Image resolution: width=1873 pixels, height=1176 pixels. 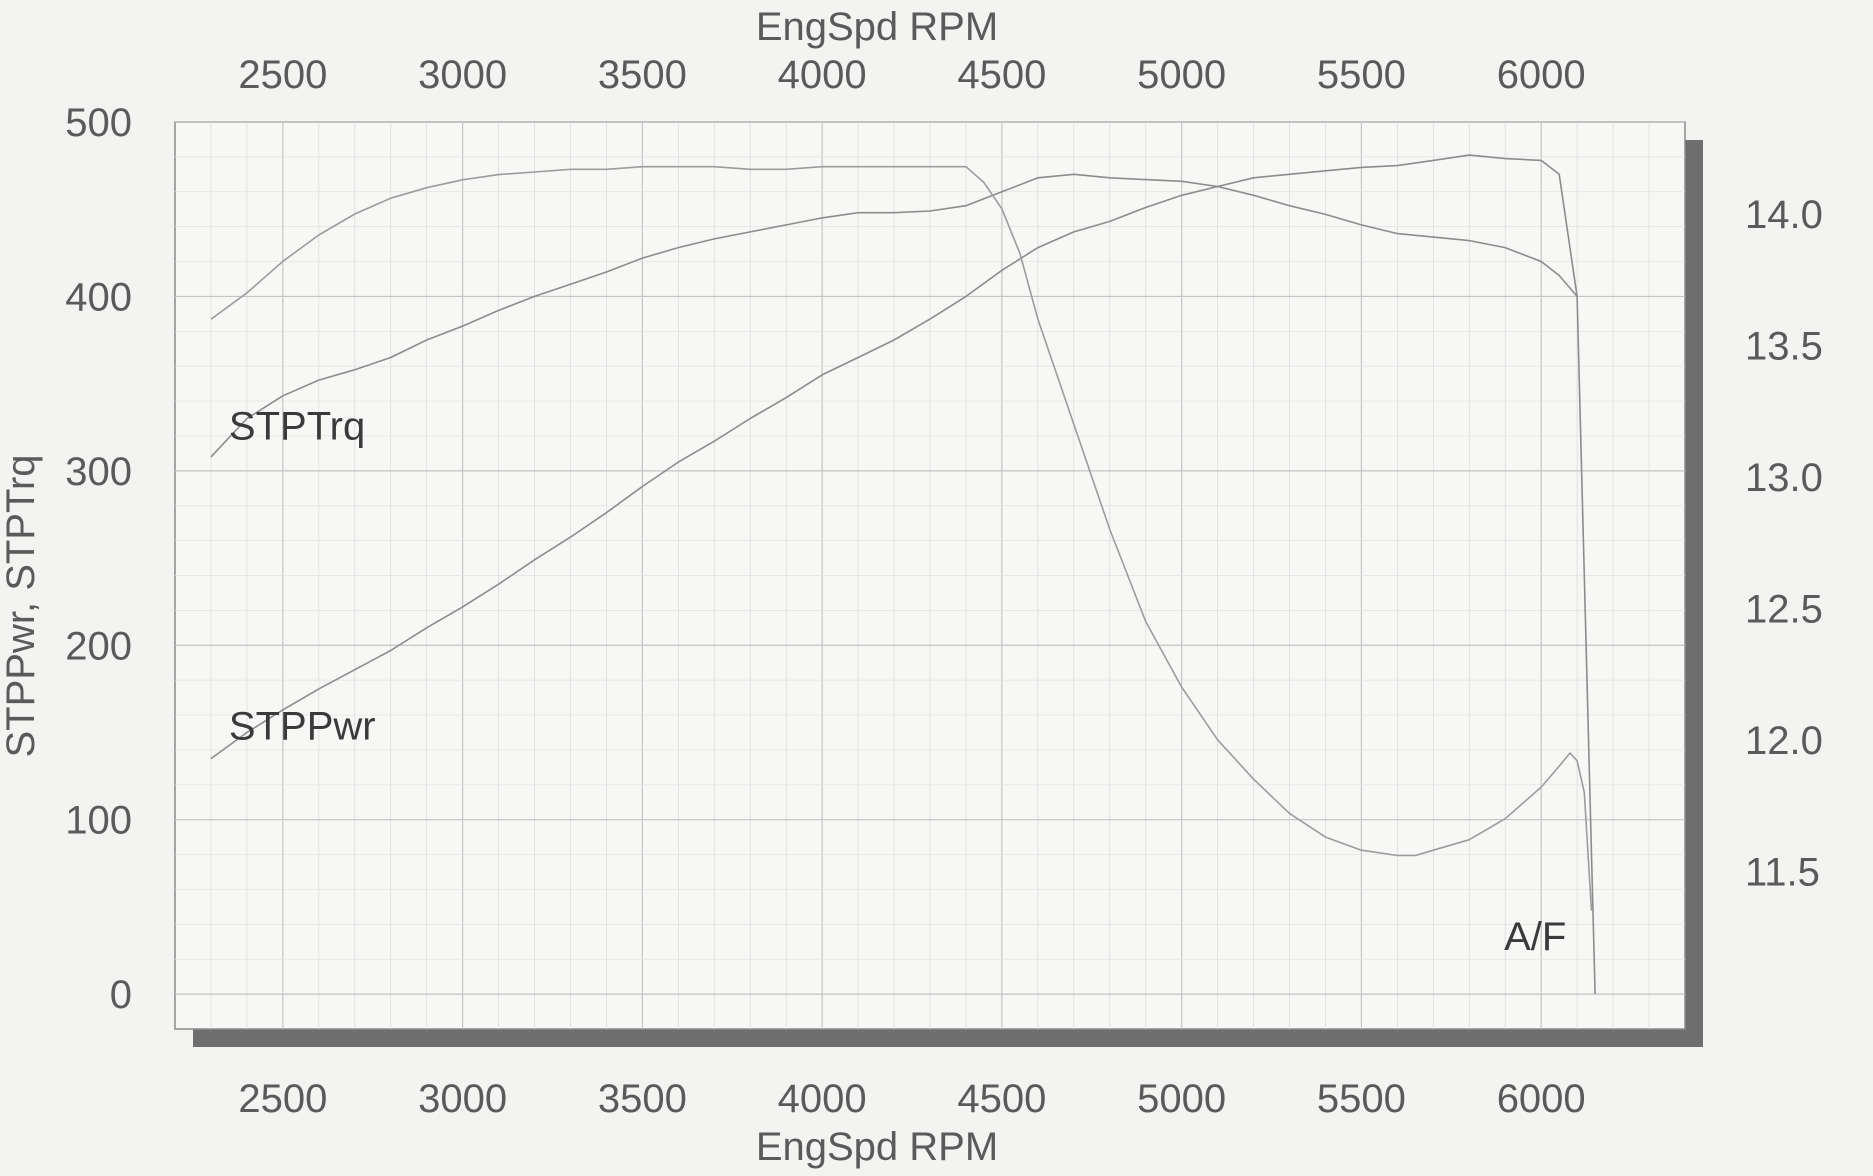 I want to click on y-right-tick-label: 13.0, so click(x=1784, y=478).